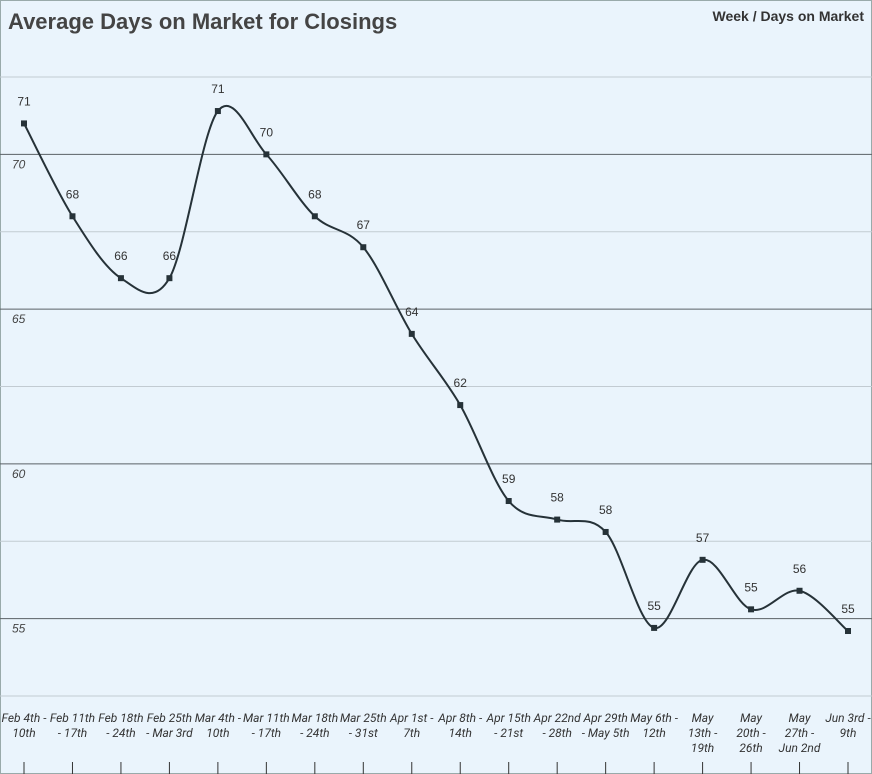 The width and height of the screenshot is (872, 774). I want to click on y-tick-label: 65, so click(19, 319).